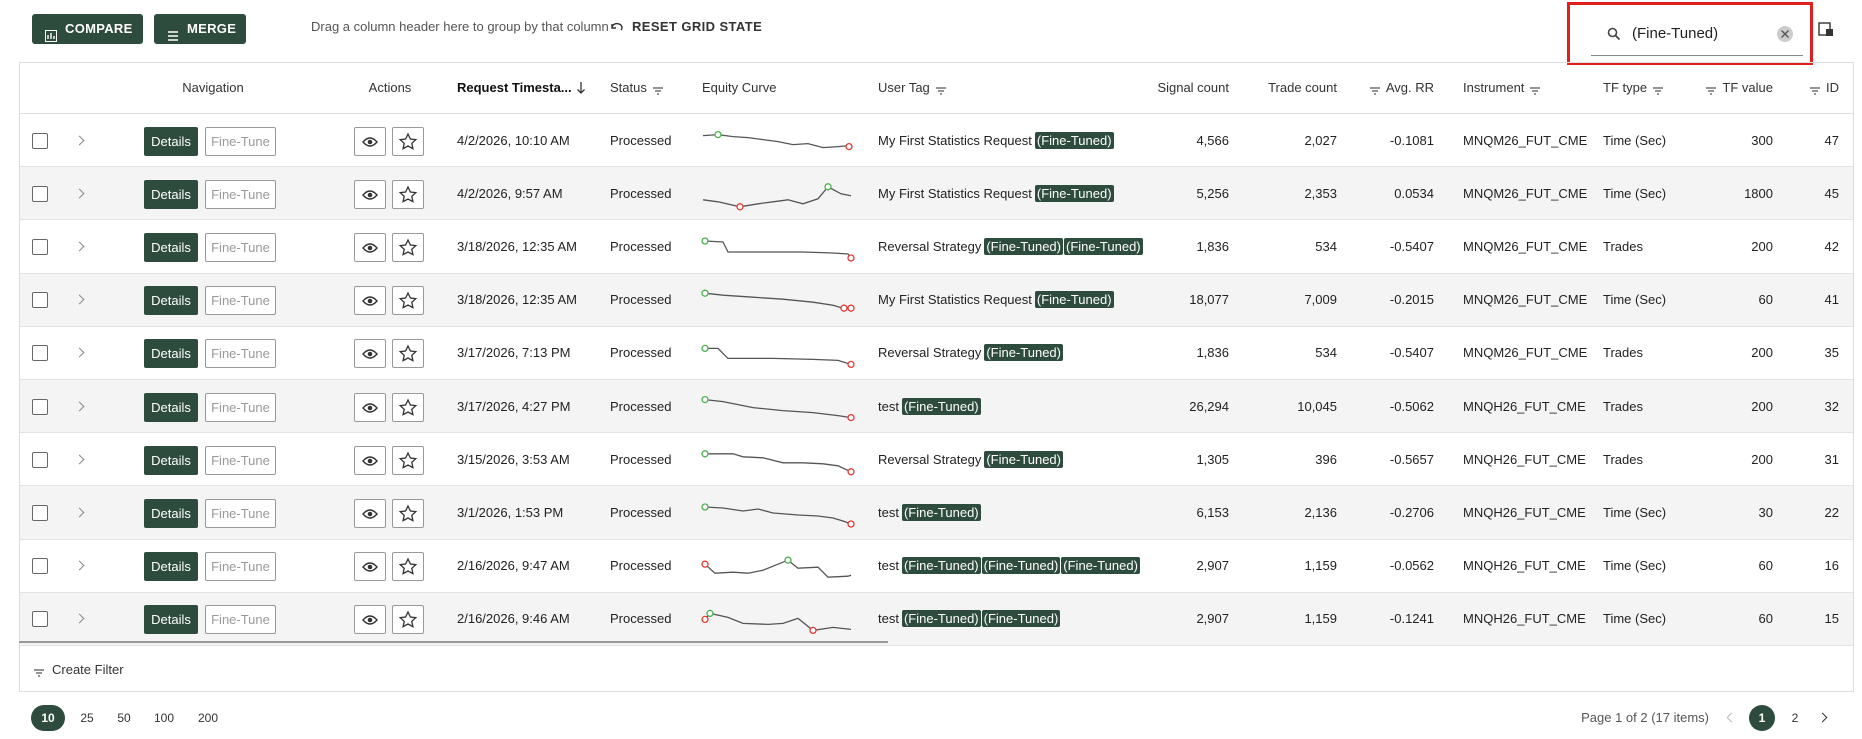 The width and height of the screenshot is (1862, 739). I want to click on toolbar-button: COMPARE, so click(87, 29).